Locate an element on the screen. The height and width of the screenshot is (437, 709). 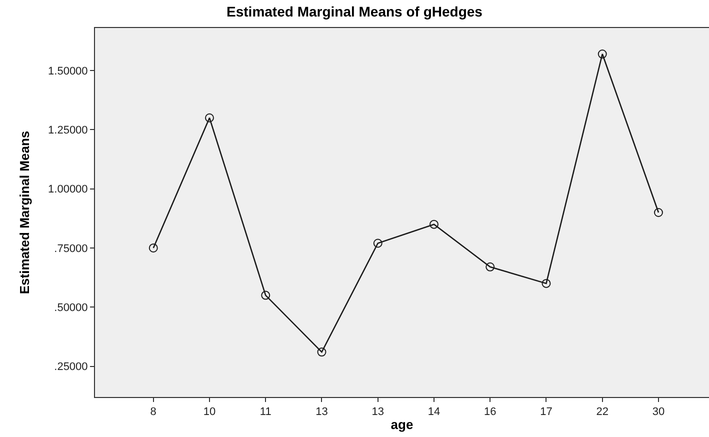
y-tick-label: .25000 is located at coordinates (71, 367).